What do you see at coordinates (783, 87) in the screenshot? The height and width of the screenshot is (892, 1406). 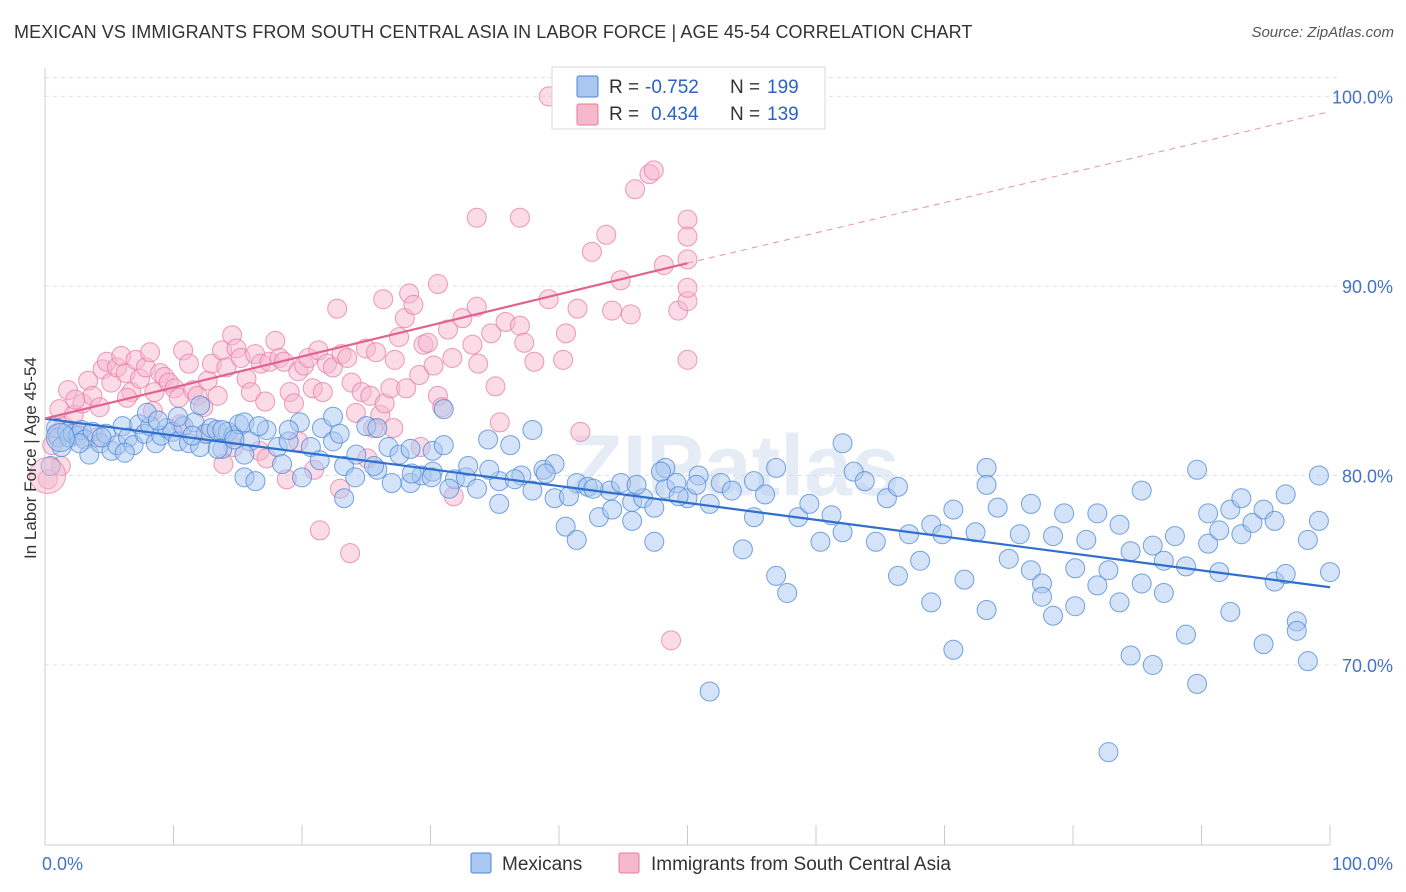 I see `legend-n-value: 199` at bounding box center [783, 87].